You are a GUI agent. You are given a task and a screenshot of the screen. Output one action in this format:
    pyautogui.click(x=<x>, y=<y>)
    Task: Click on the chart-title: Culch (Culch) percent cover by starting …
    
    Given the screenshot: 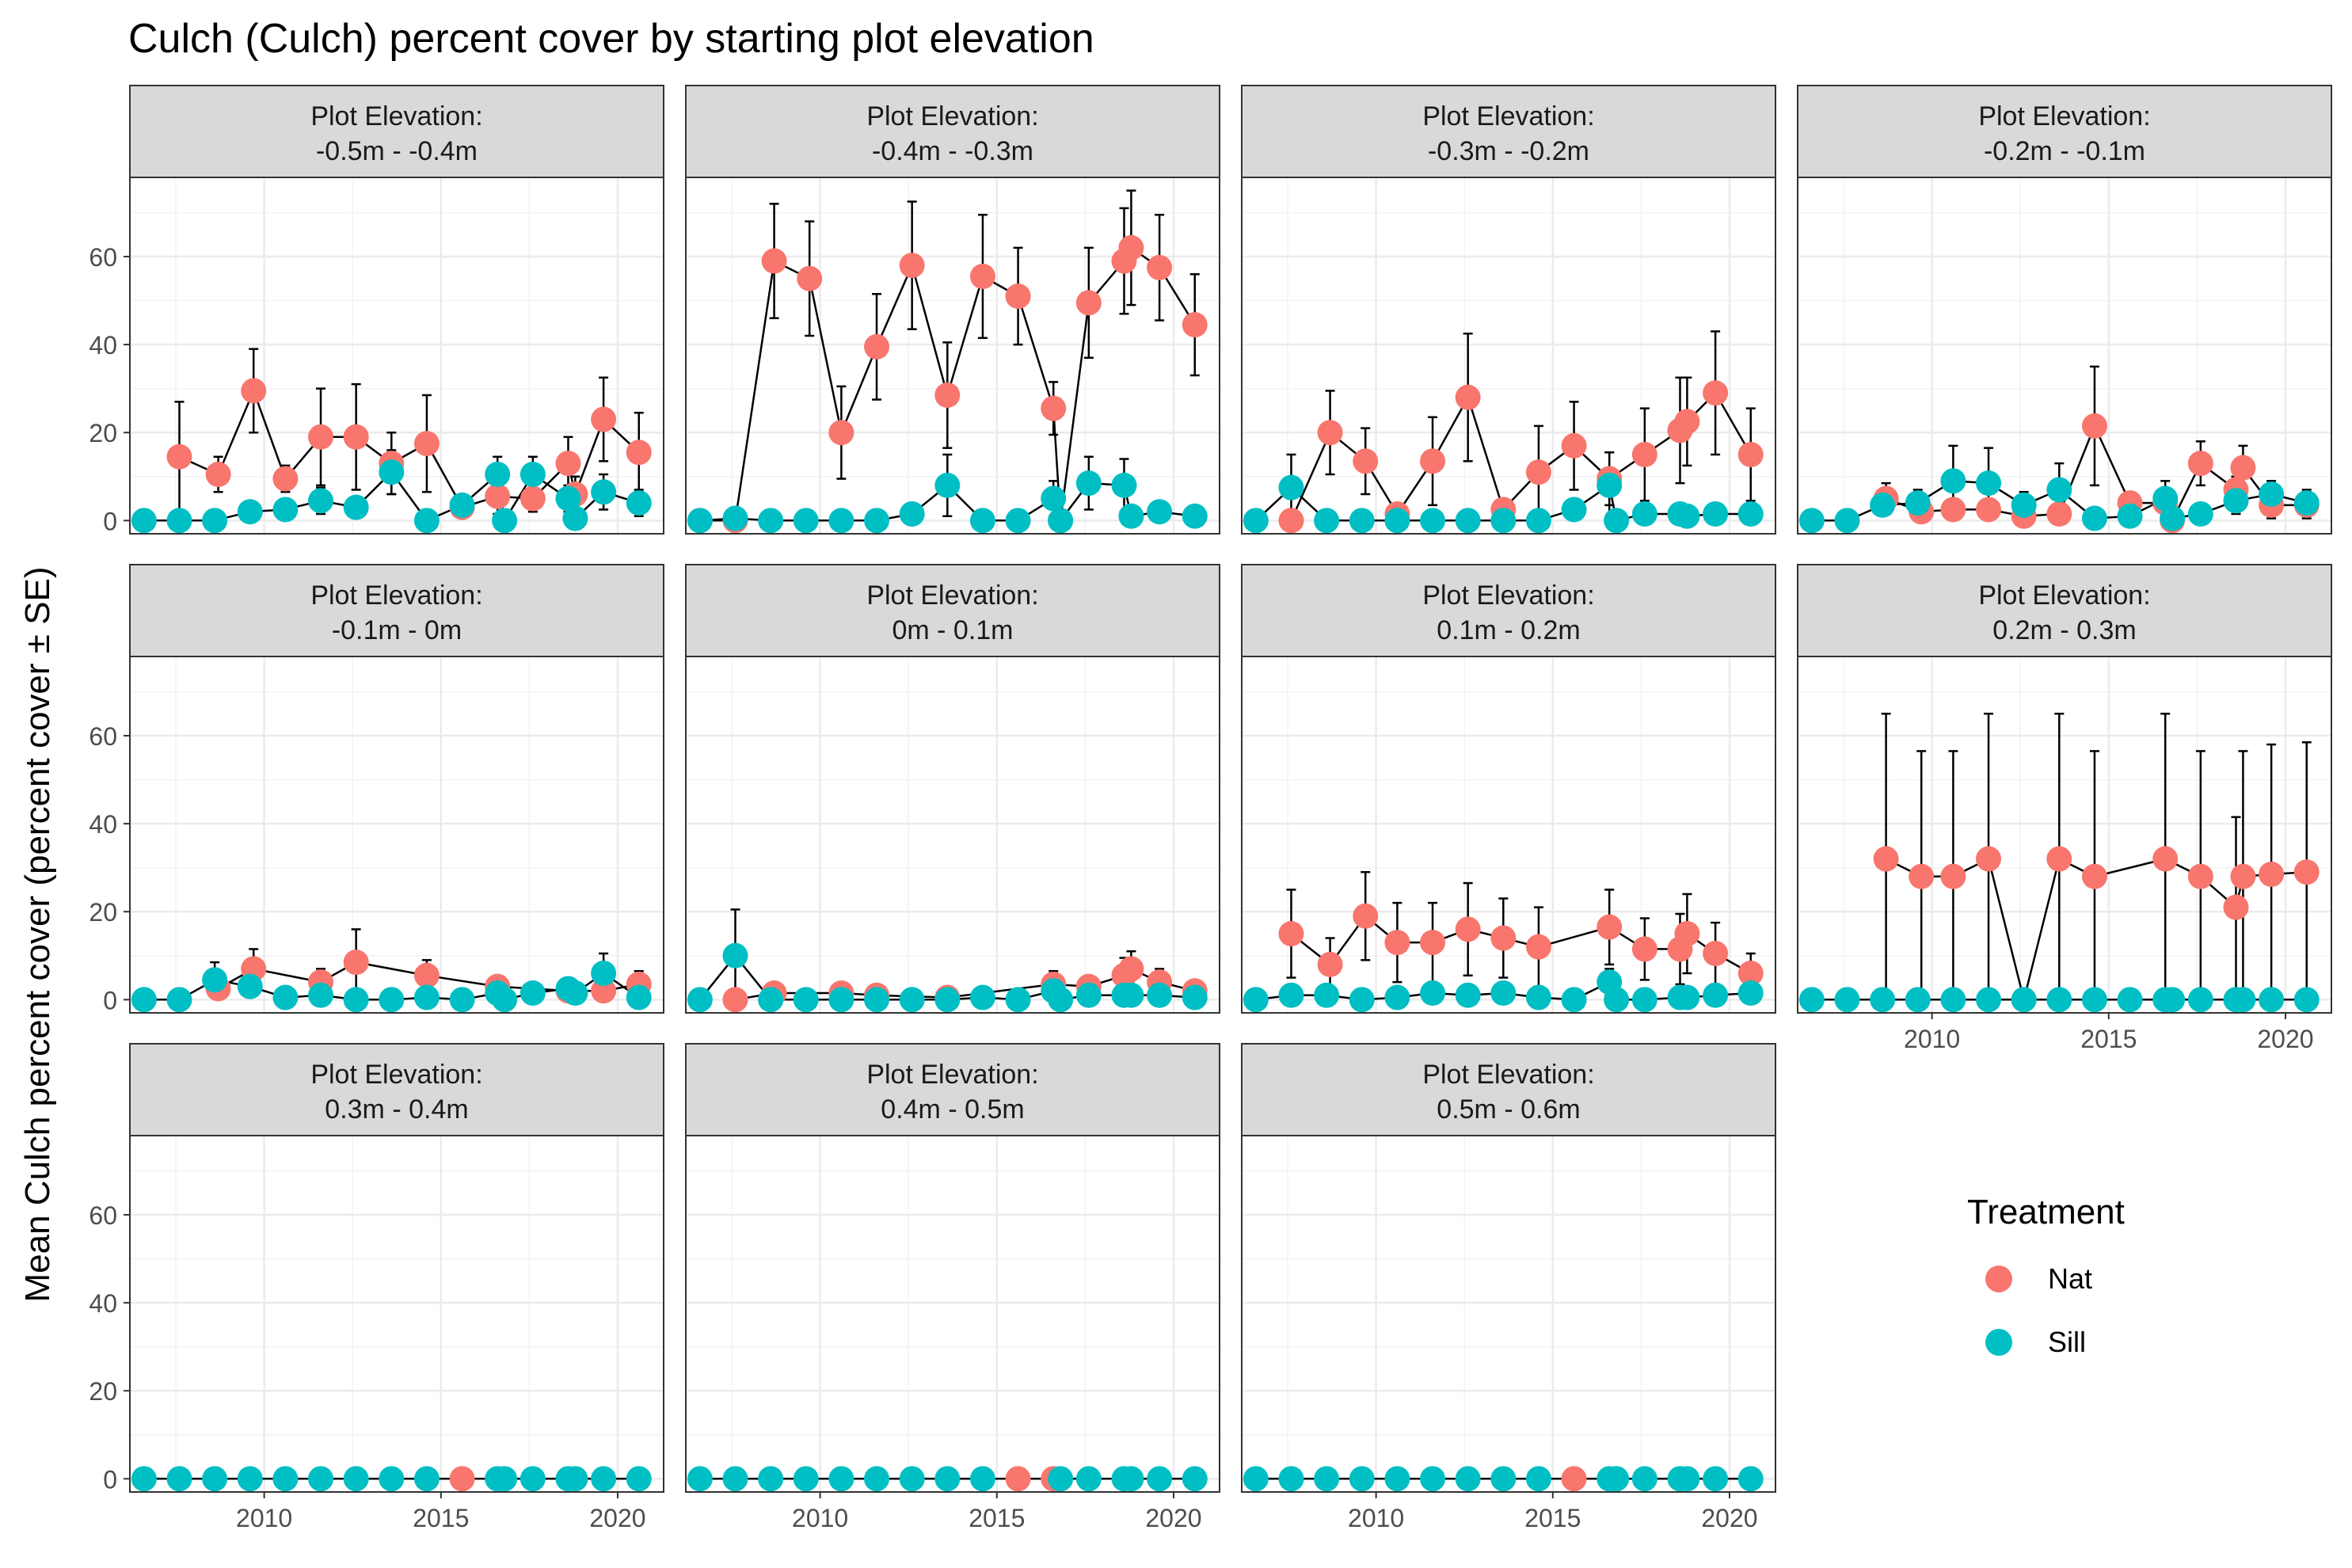 What is the action you would take?
    pyautogui.click(x=611, y=39)
    